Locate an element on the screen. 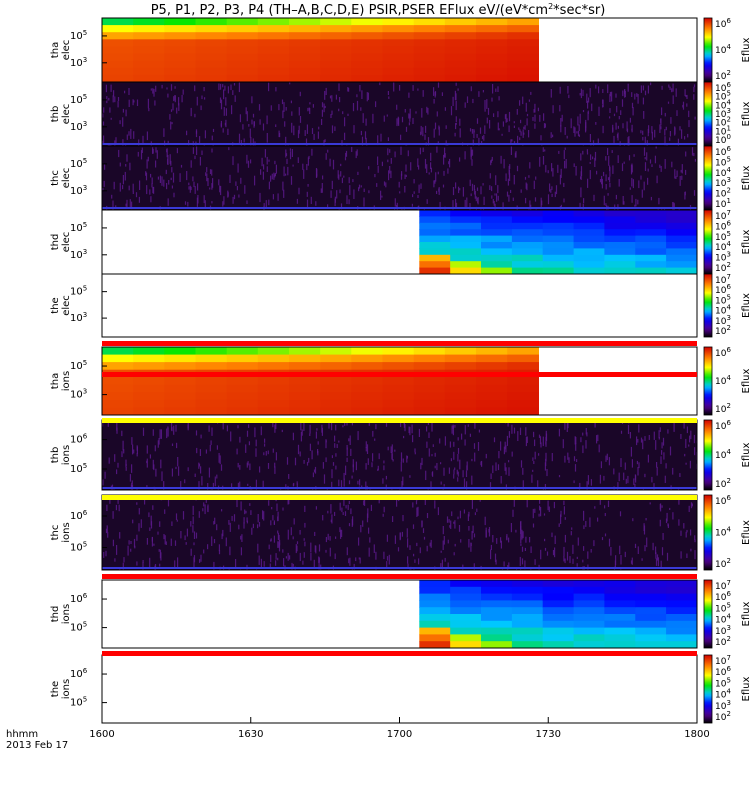  panel-species: ions is located at coordinates (66, 689).